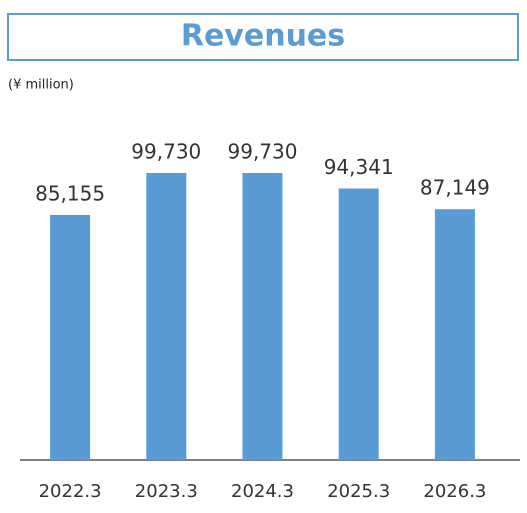 This screenshot has height=513, width=527. I want to click on x-tick-label: 2026.3, so click(454, 491).